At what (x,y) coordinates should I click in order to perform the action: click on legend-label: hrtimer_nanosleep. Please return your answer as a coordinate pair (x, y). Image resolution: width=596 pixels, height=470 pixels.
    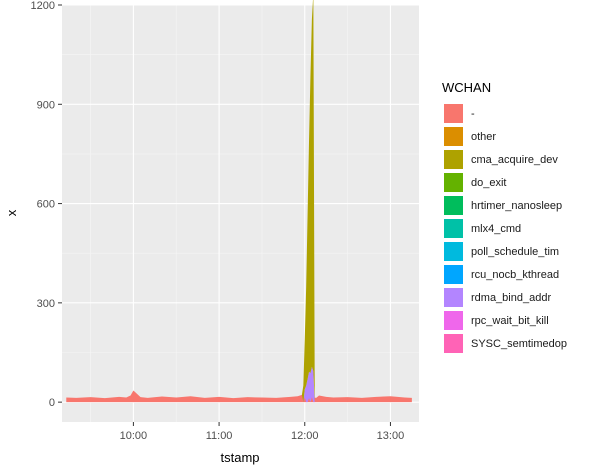
    Looking at the image, I should click on (517, 205).